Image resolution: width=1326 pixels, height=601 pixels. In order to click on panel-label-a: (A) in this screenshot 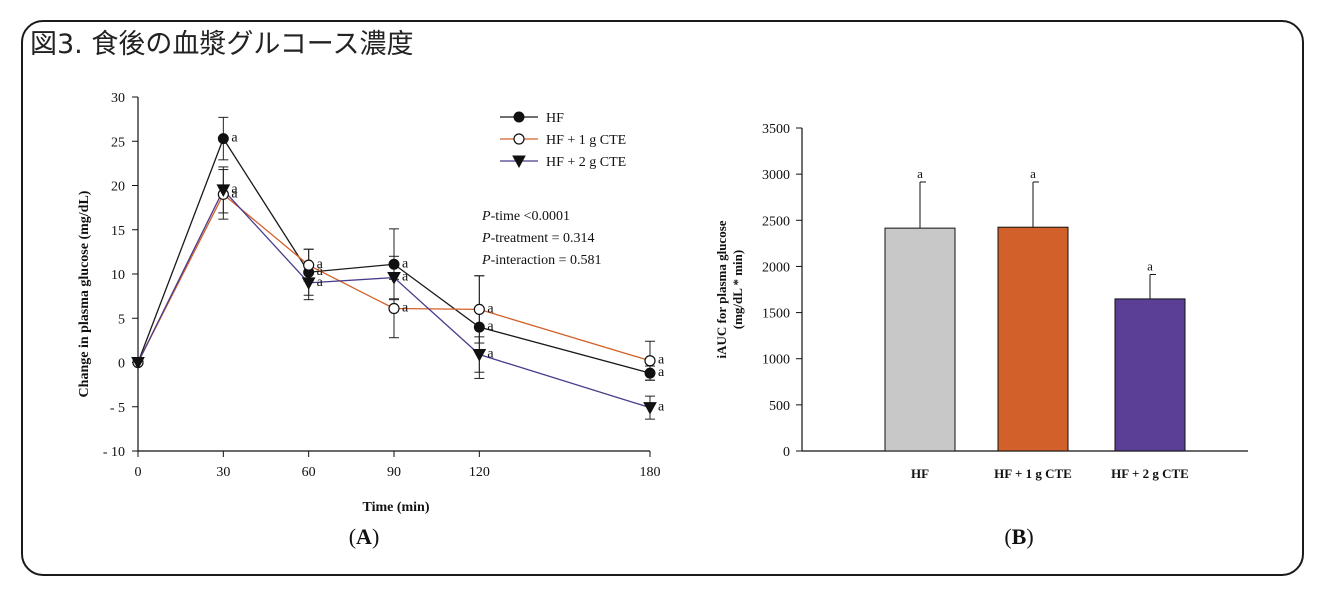, I will do `click(364, 536)`.